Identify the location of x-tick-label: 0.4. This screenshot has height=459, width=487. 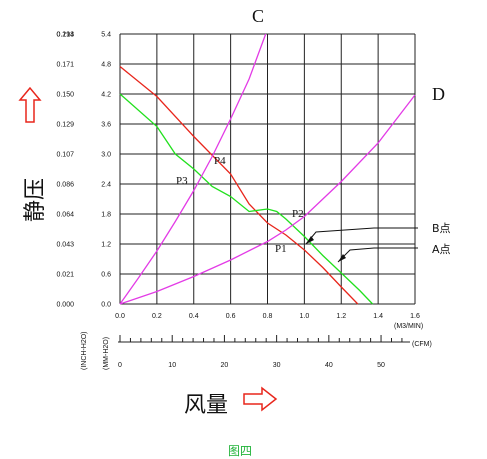
(194, 316).